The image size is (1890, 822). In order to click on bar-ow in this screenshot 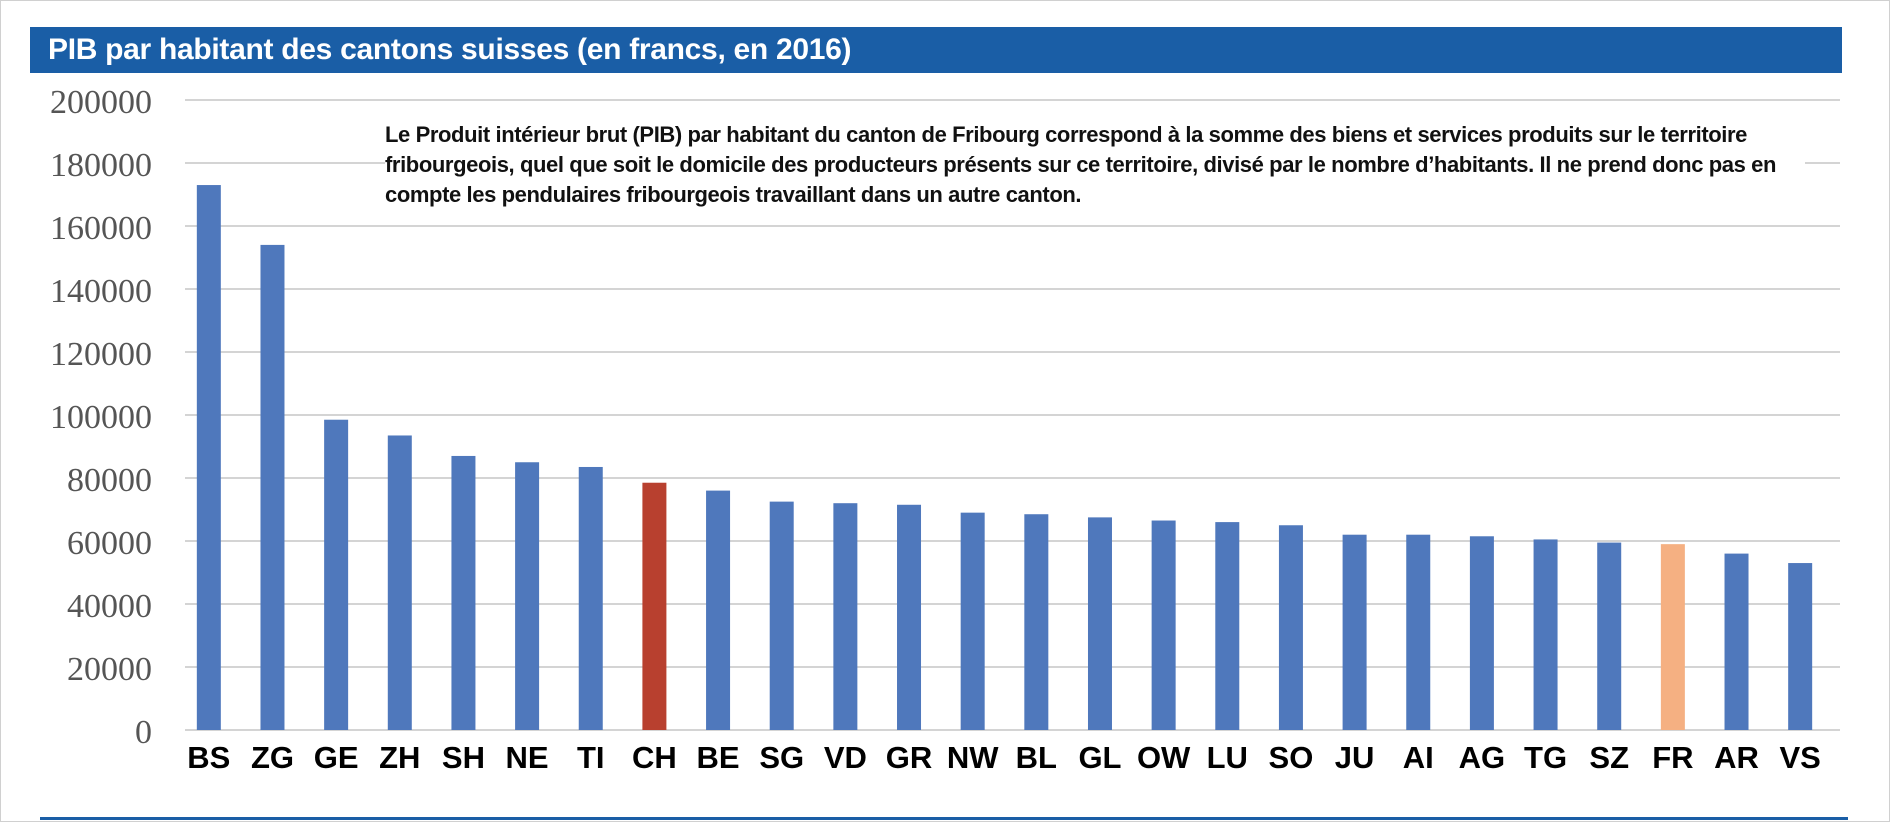, I will do `click(1163, 625)`.